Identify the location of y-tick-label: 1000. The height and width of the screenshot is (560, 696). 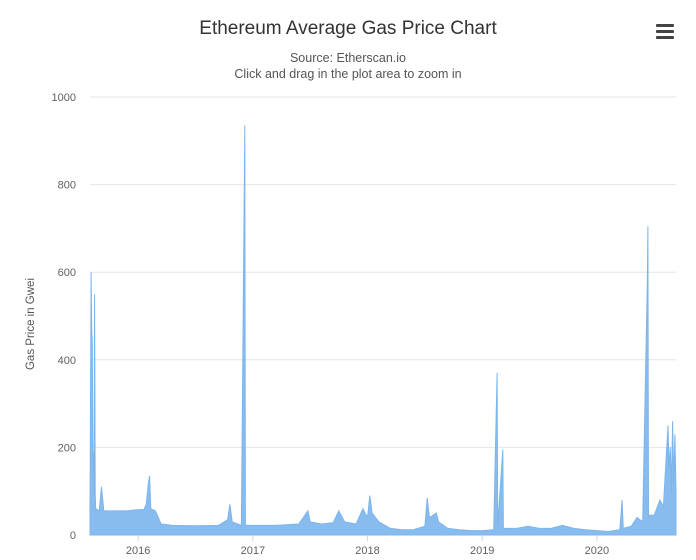
(64, 98).